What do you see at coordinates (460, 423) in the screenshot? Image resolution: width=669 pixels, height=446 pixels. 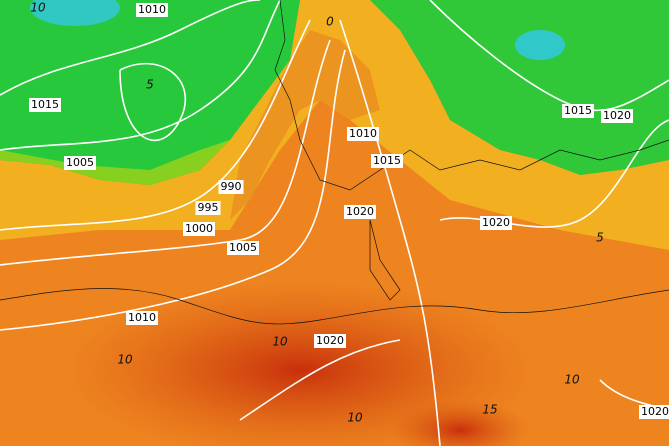 I see `hot-zone` at bounding box center [460, 423].